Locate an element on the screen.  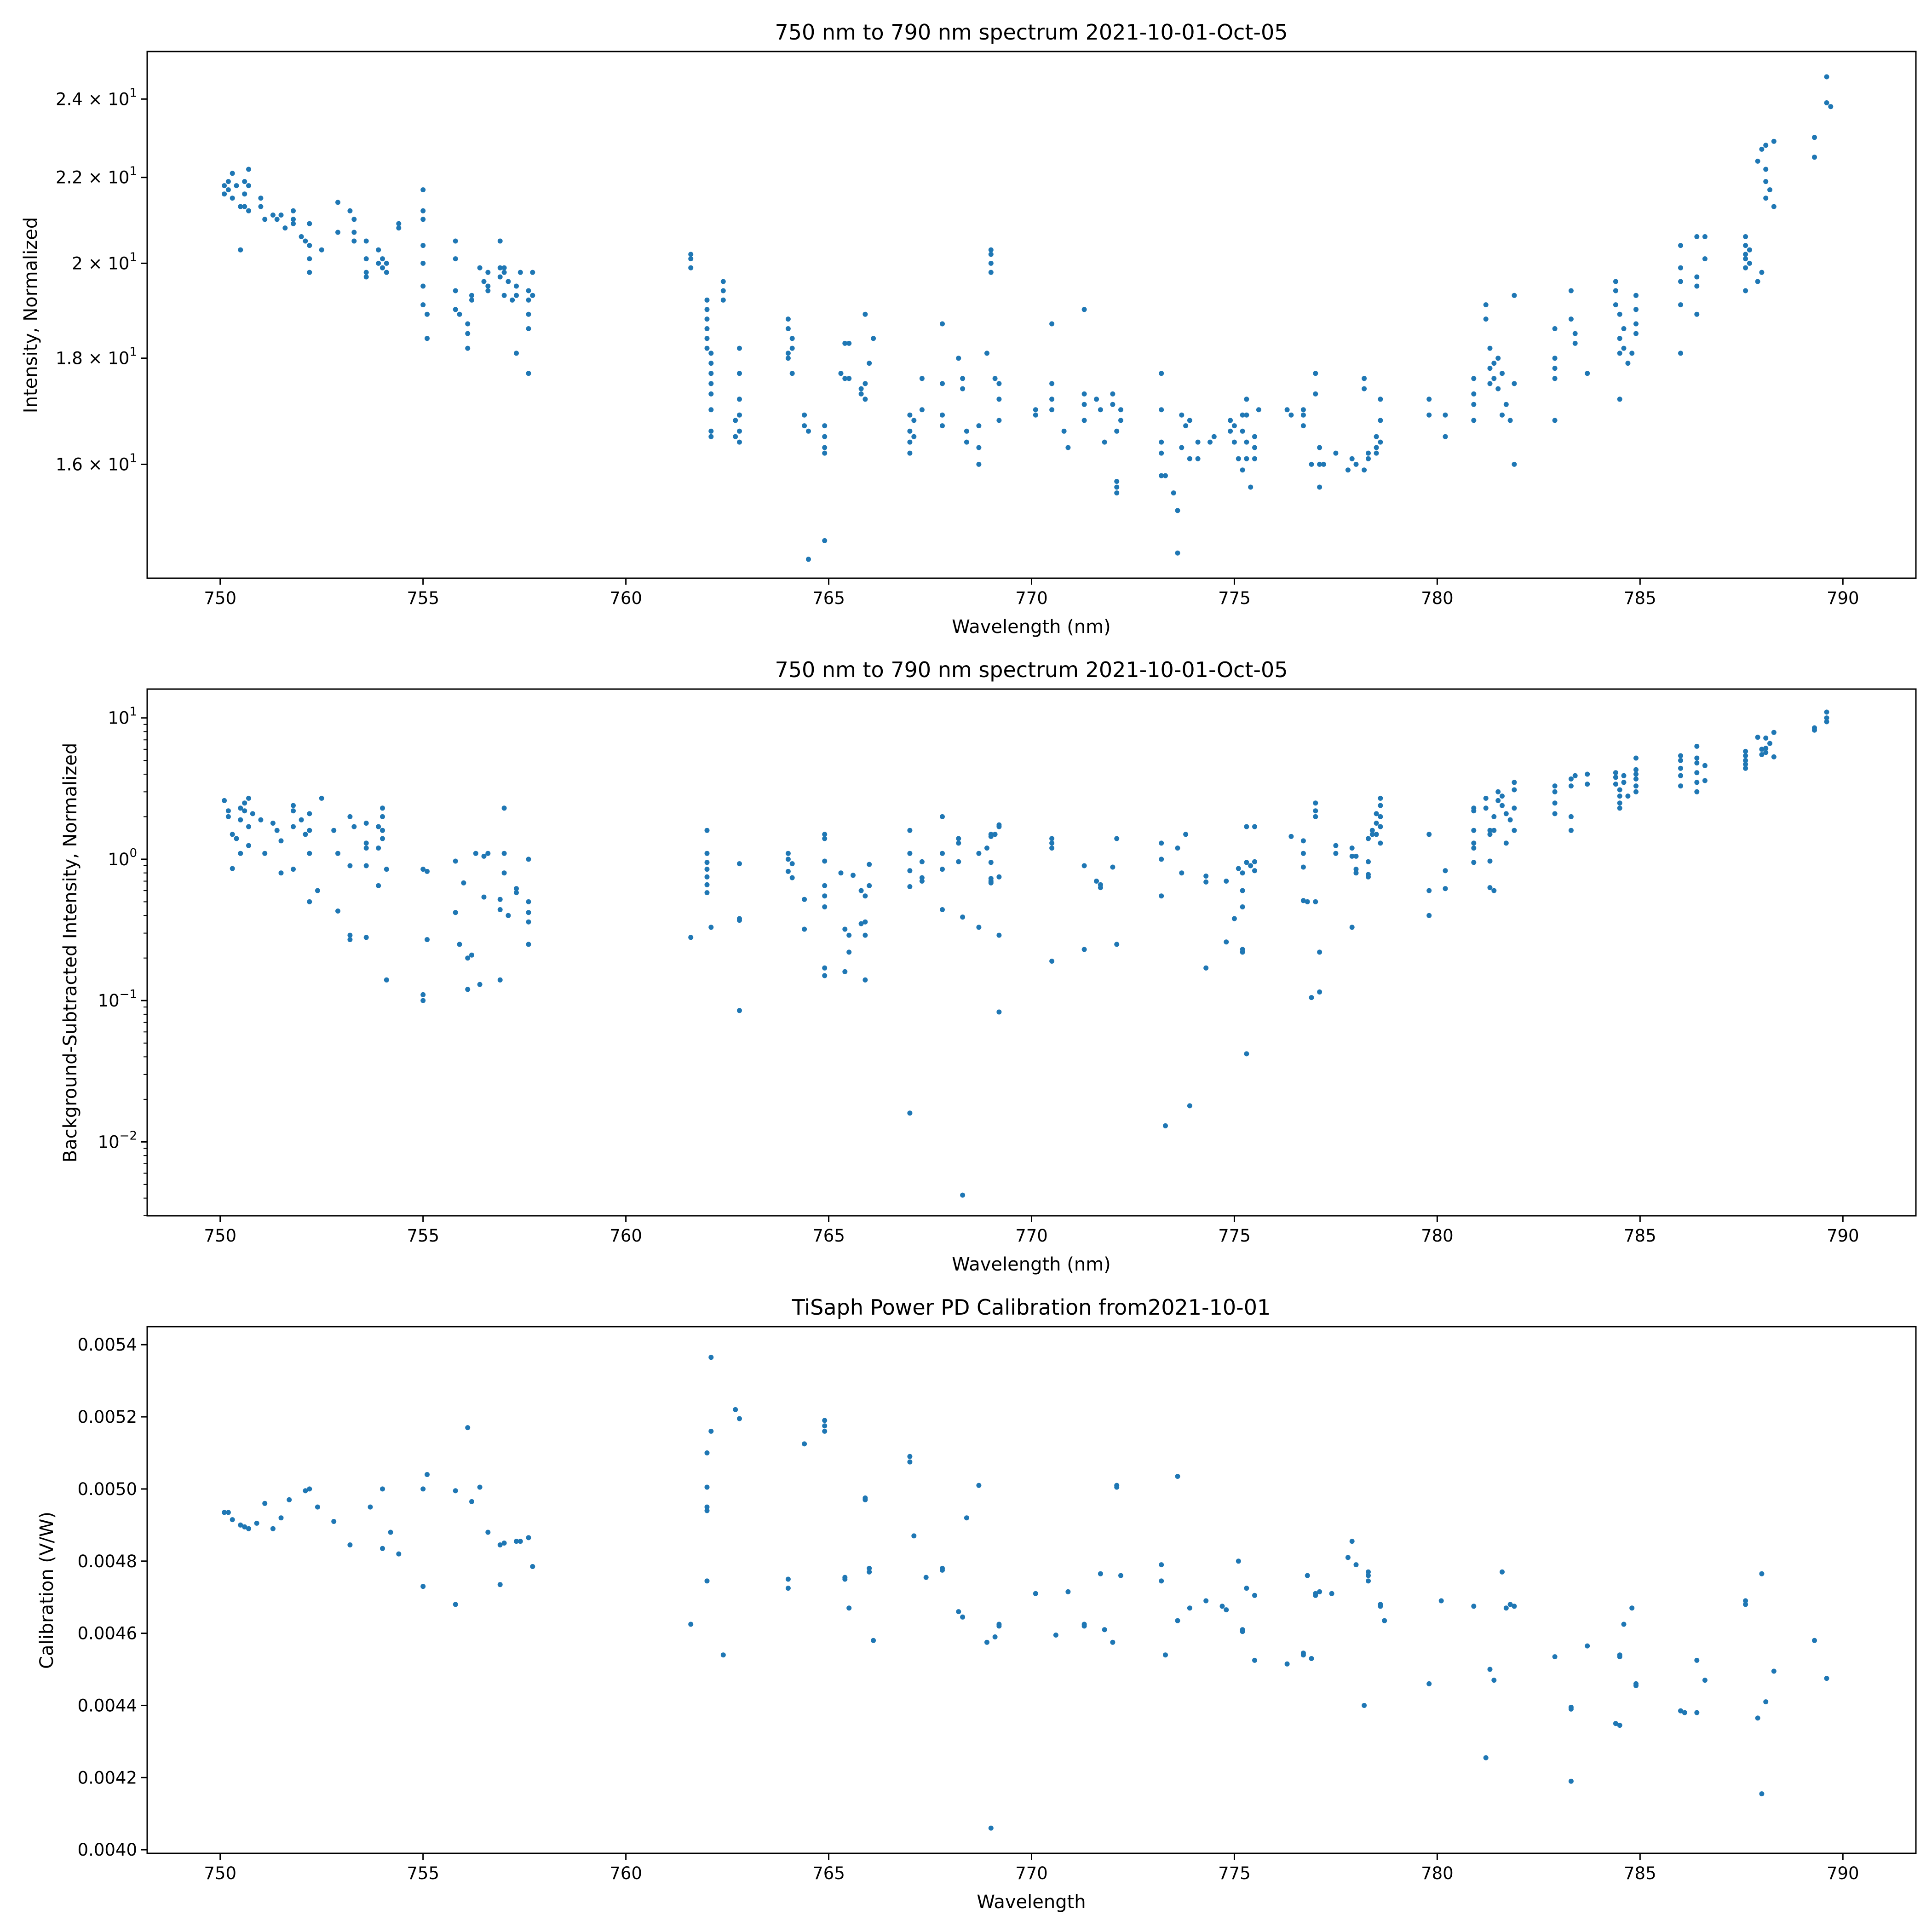
y-tick-label: 100 is located at coordinates (122, 857).